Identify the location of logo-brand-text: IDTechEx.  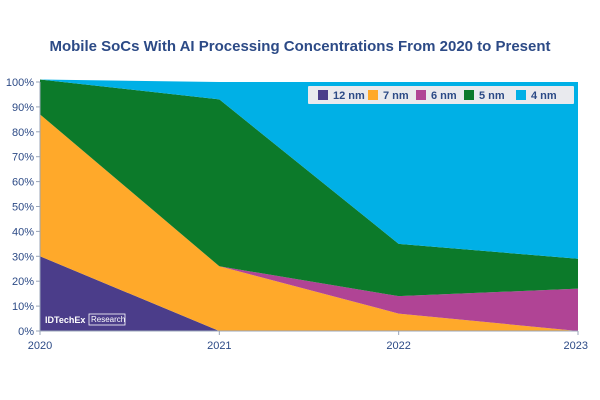
(65, 320).